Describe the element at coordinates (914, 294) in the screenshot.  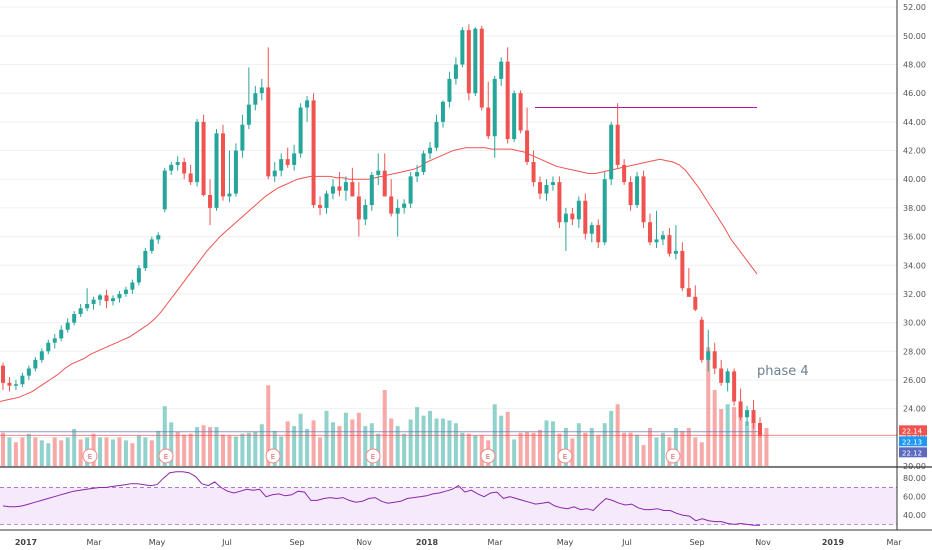
I see `price-tick-label: 32.00` at that location.